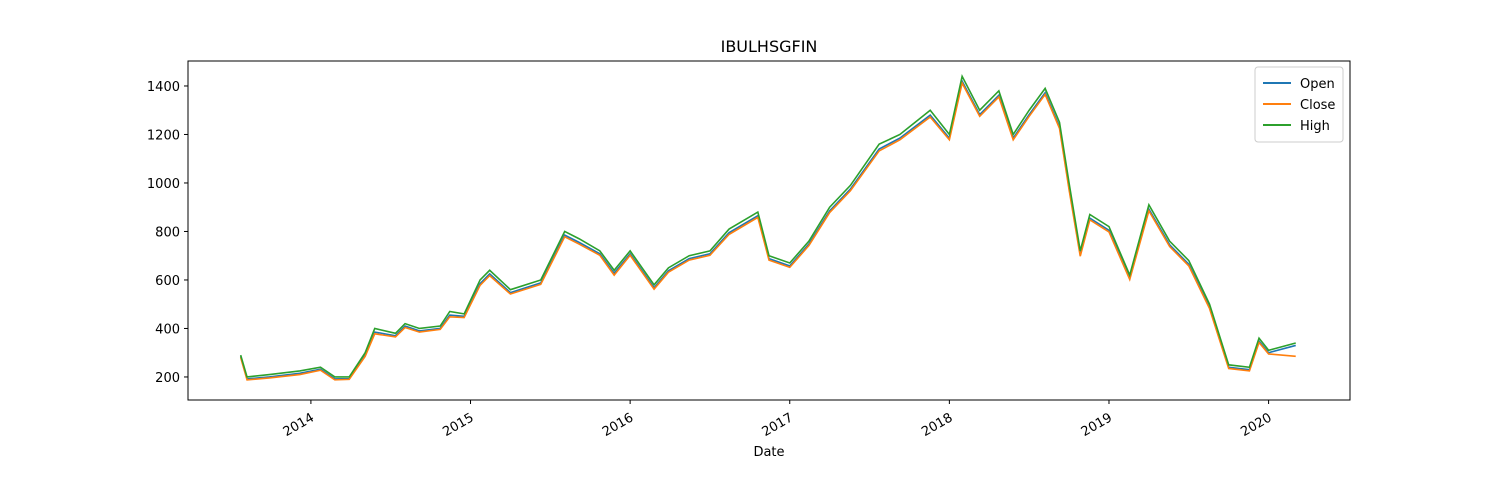  What do you see at coordinates (1097, 425) in the screenshot?
I see `x-tick-label: 2019` at bounding box center [1097, 425].